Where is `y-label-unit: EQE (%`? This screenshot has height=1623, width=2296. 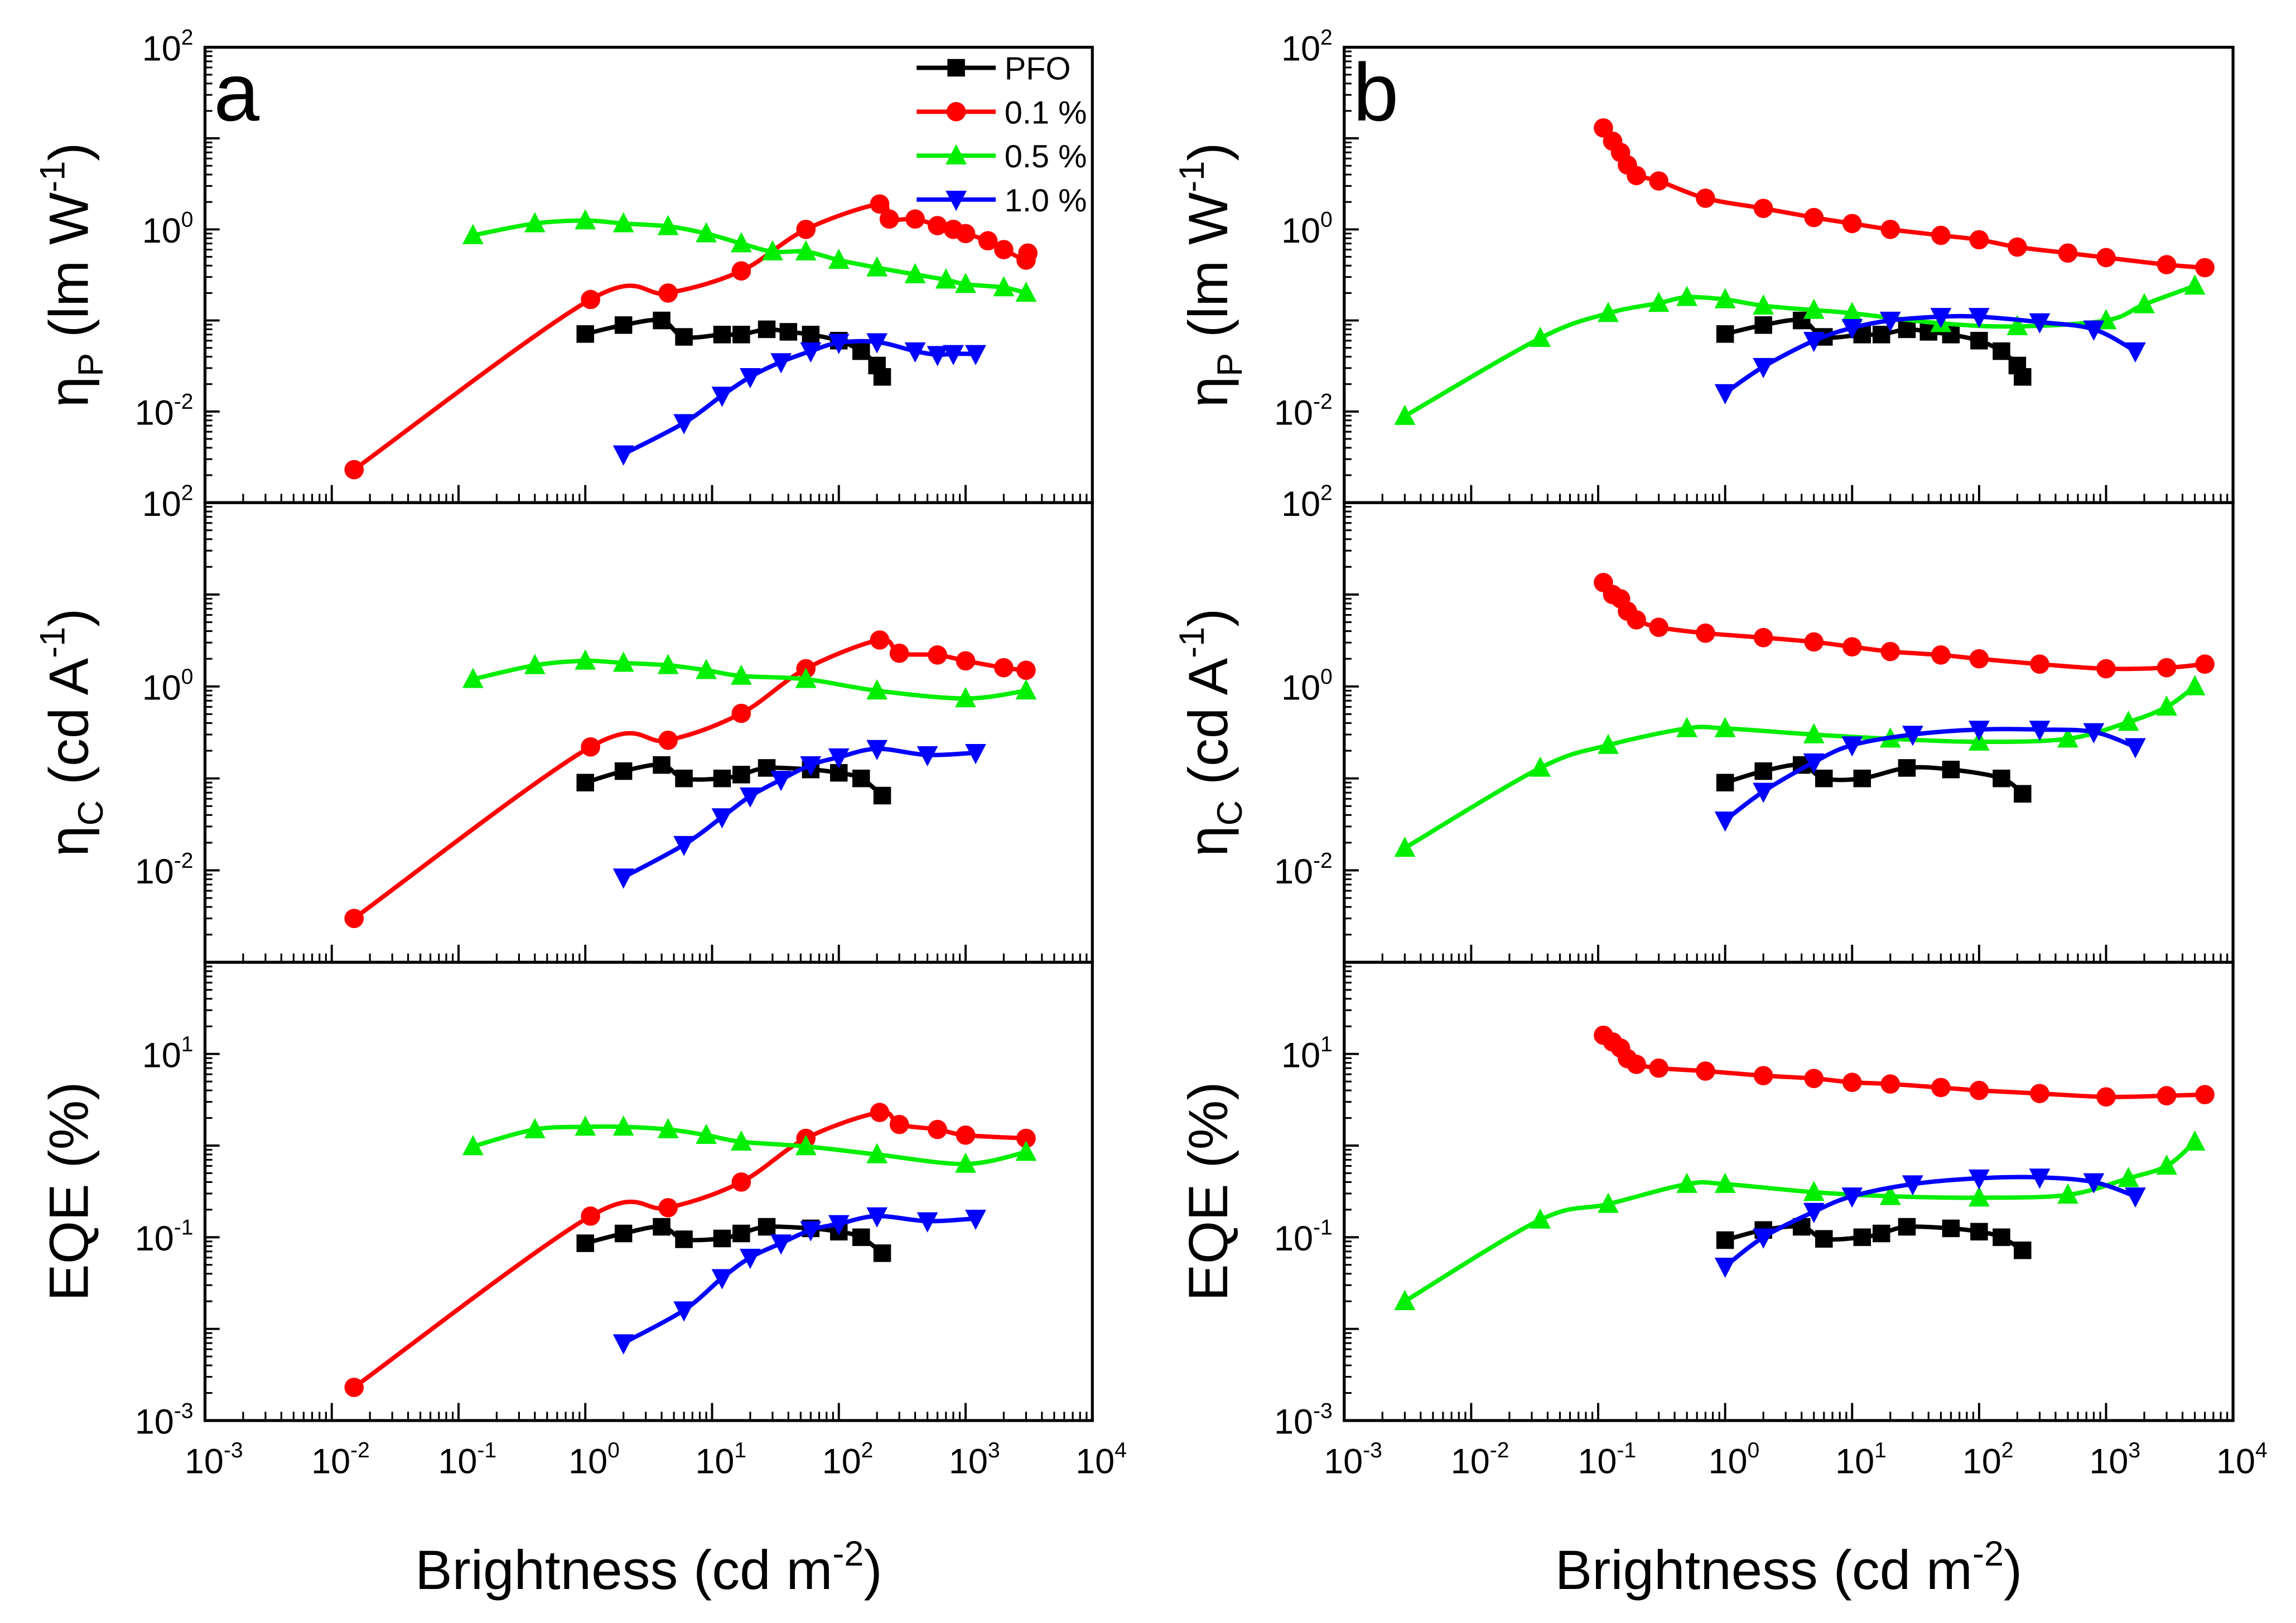
y-label-unit: EQE (% is located at coordinates (1208, 1200).